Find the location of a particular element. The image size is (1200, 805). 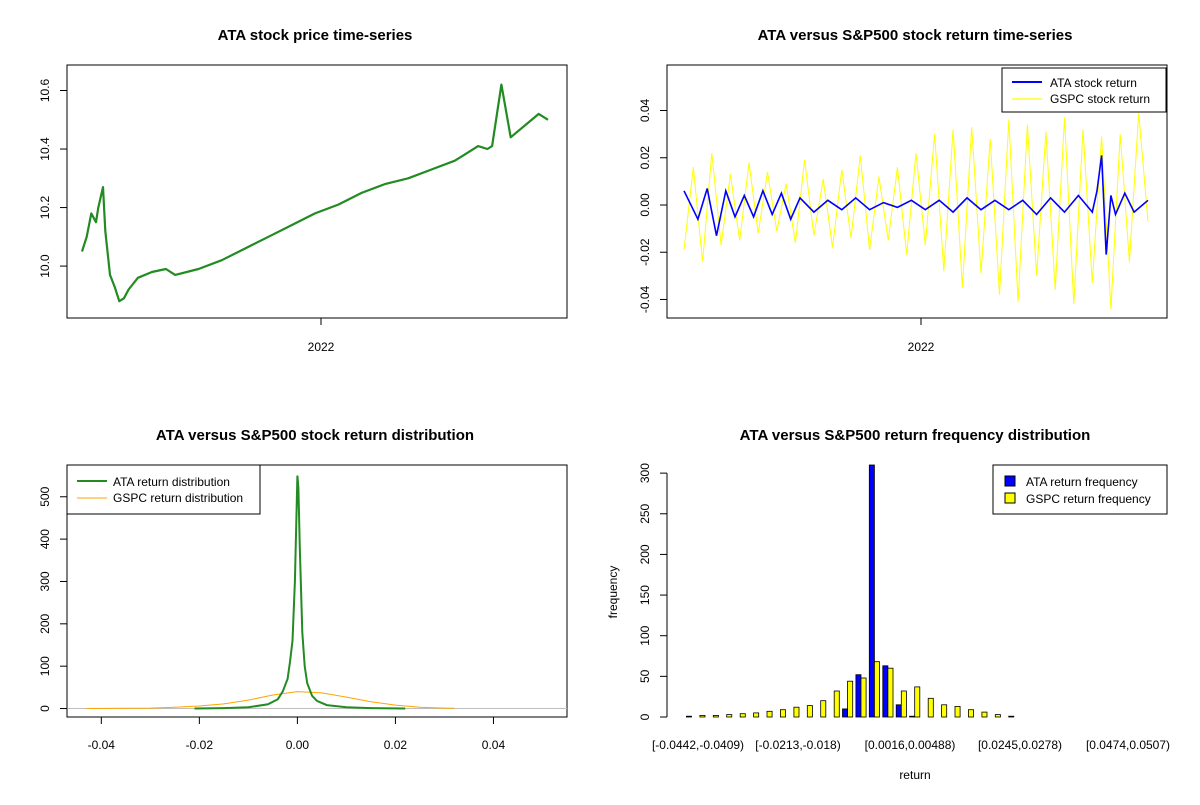

ata-price-line is located at coordinates (314, 193).